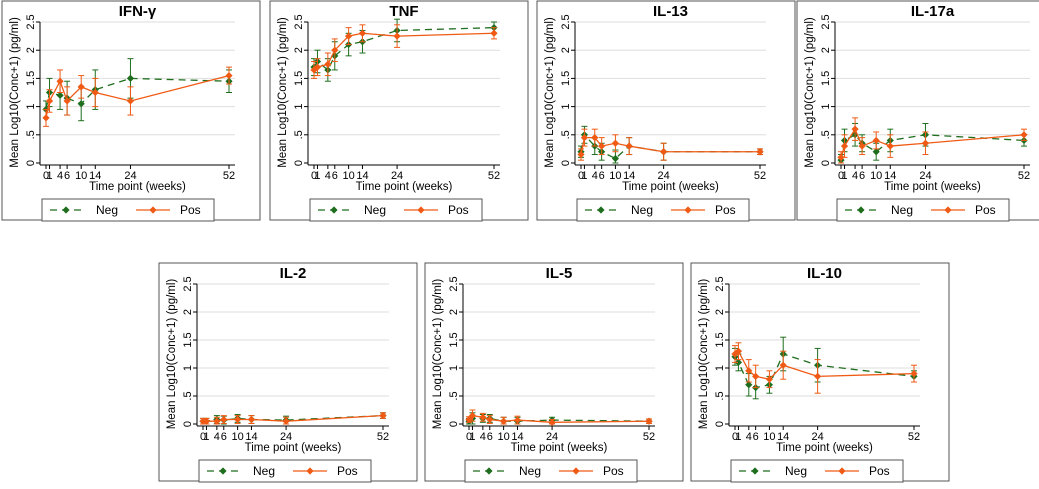 Image resolution: width=1039 pixels, height=489 pixels. Describe the element at coordinates (293, 273) in the screenshot. I see `chart-title: IL-2` at that location.